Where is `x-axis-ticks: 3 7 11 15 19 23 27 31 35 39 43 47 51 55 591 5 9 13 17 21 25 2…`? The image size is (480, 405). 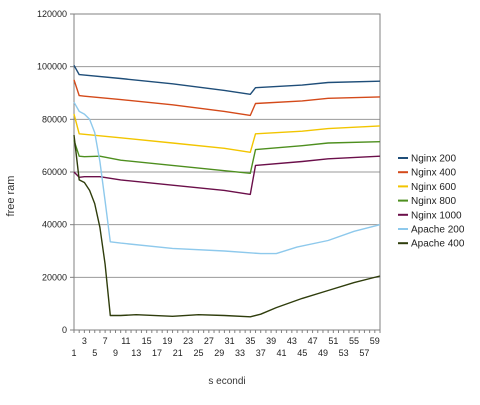 x-axis-ticks: 3 7 11 15 19 23 27 31 35 39 43 47 51 55 591 5 9 13 17 21 25 2… is located at coordinates (226, 344).